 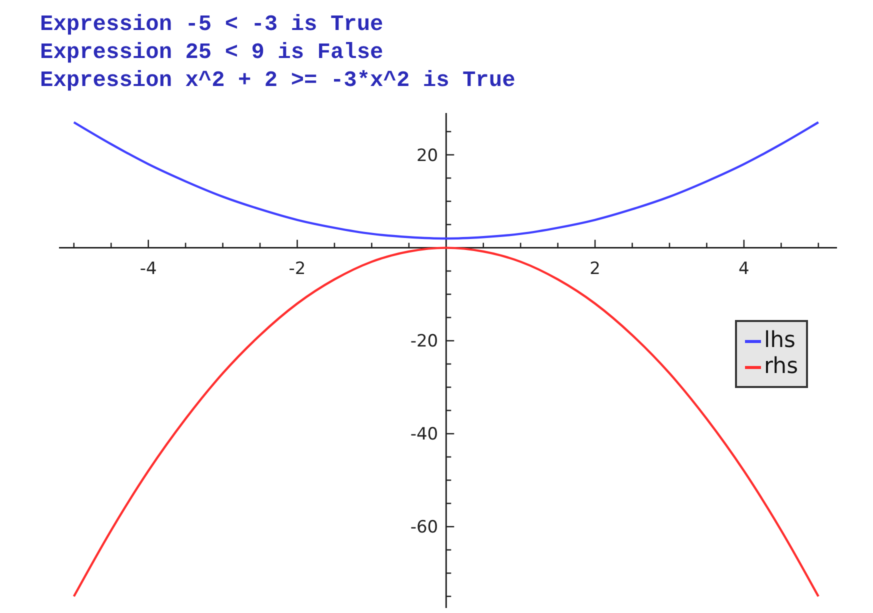 What do you see at coordinates (148, 268) in the screenshot?
I see `x-tick-label: -4` at bounding box center [148, 268].